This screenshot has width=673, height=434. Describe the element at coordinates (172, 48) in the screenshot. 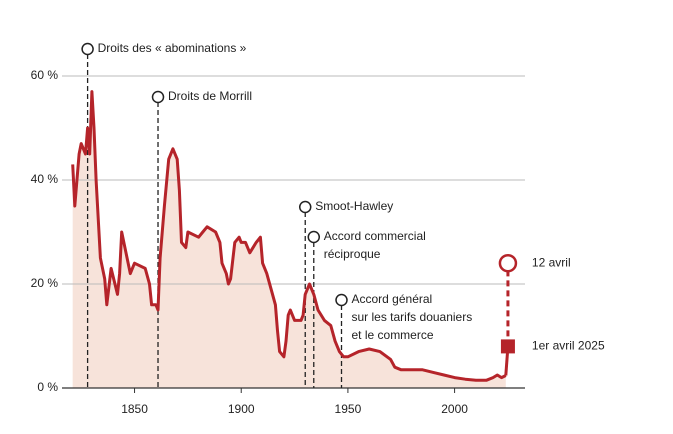

I see `annotation-label: Droits des « abominations »` at that location.